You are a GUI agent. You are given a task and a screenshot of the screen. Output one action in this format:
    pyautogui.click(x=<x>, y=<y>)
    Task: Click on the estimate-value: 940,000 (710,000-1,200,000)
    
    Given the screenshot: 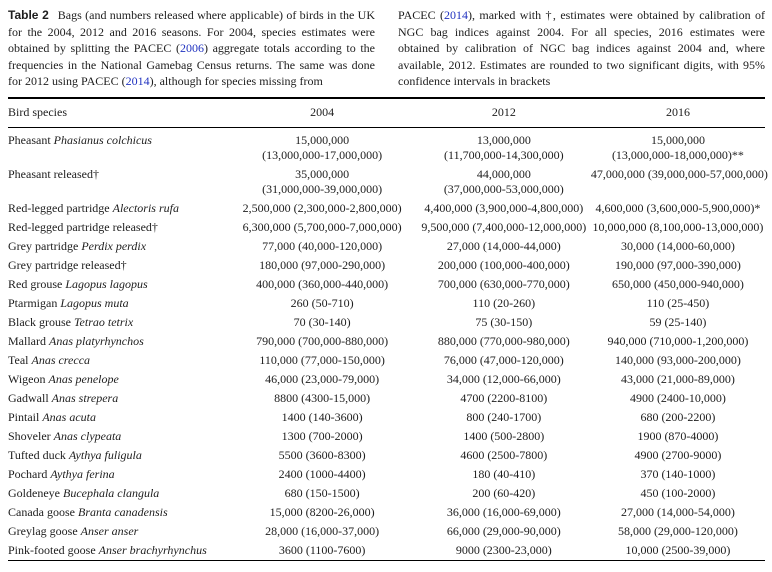 What is the action you would take?
    pyautogui.click(x=678, y=340)
    